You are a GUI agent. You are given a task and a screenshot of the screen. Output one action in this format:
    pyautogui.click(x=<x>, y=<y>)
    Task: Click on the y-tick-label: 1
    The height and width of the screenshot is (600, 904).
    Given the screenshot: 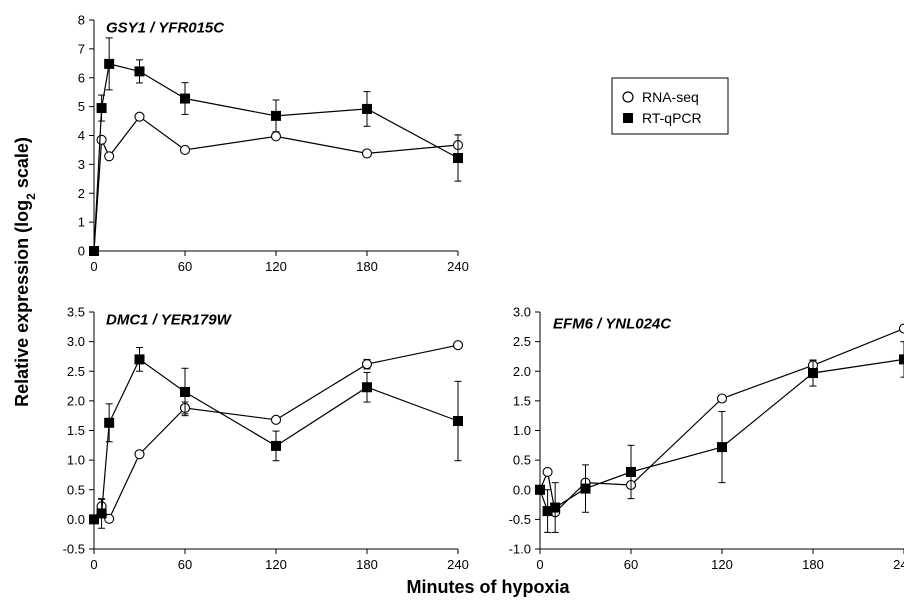 What is the action you would take?
    pyautogui.click(x=81, y=222)
    